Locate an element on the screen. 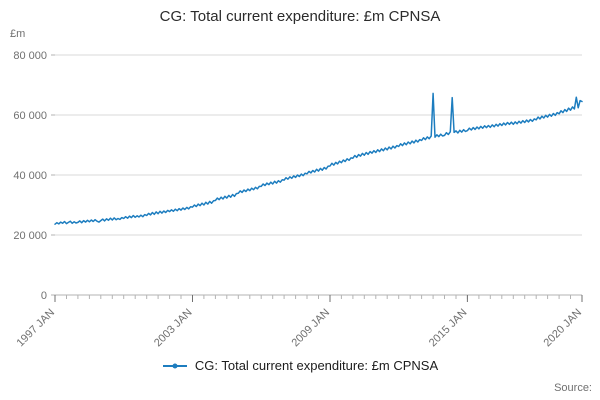 The width and height of the screenshot is (600, 400). y-tick-label: 80 000 is located at coordinates (30, 56).